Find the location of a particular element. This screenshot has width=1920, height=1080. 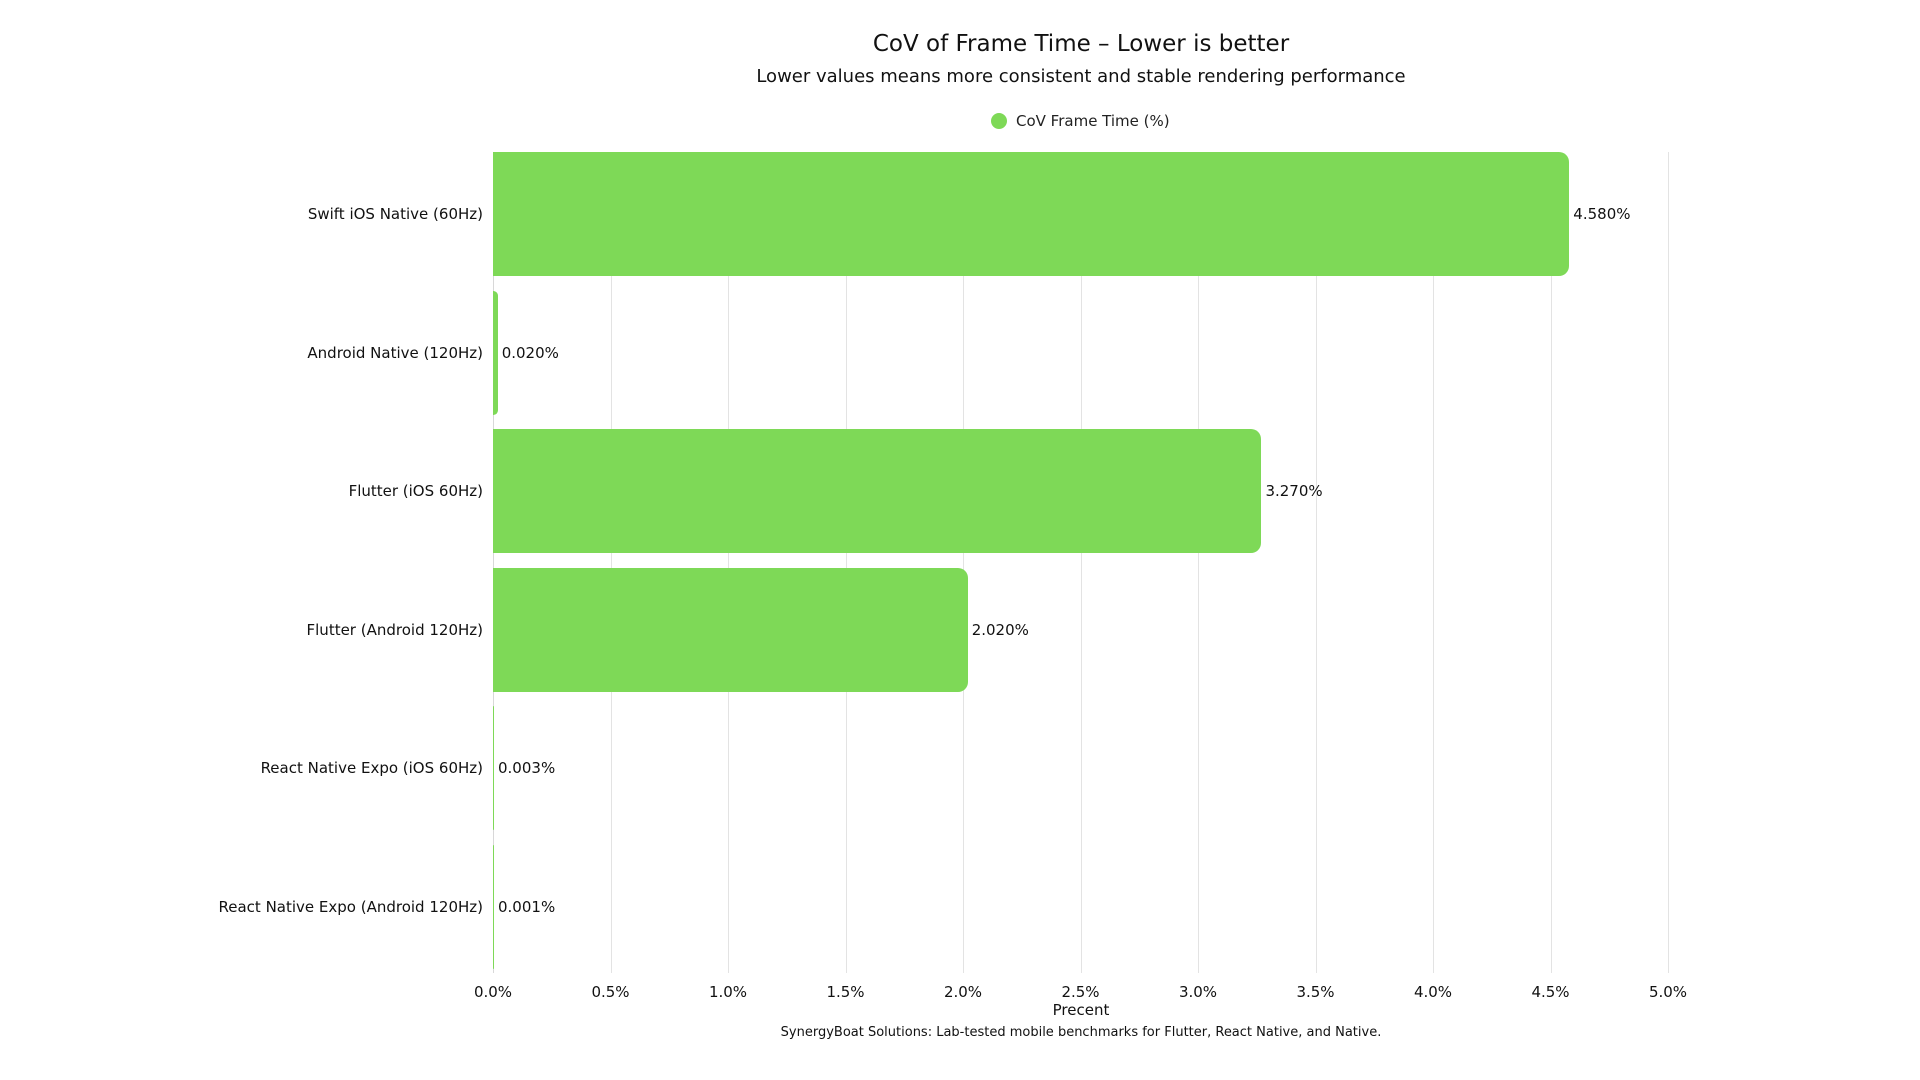

legend: CoV Frame Time (%) is located at coordinates (1080, 121).